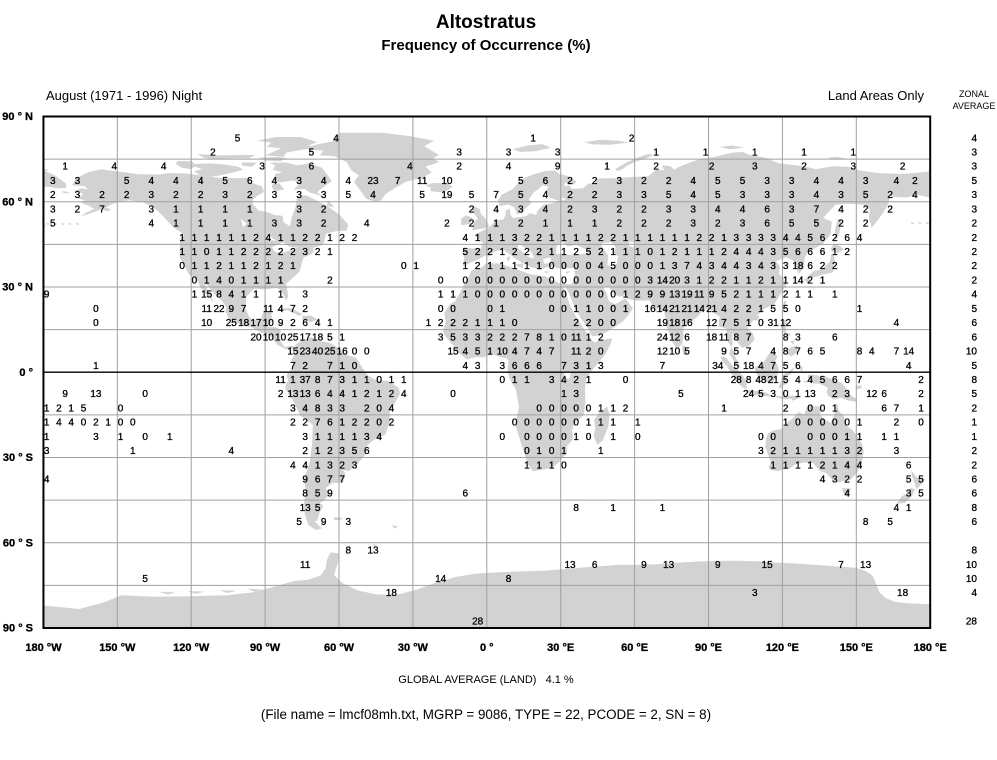 This screenshot has height=760, width=997. Describe the element at coordinates (324, 522) in the screenshot. I see `svg-text: 9` at that location.